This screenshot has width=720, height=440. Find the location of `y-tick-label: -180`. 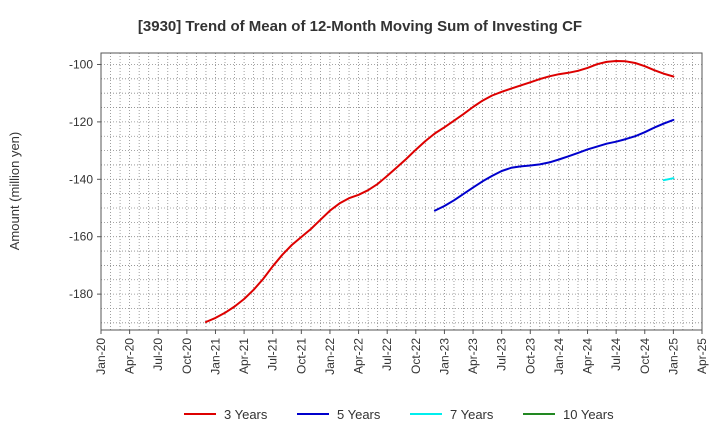

y-tick-label: -180 is located at coordinates (81, 294).